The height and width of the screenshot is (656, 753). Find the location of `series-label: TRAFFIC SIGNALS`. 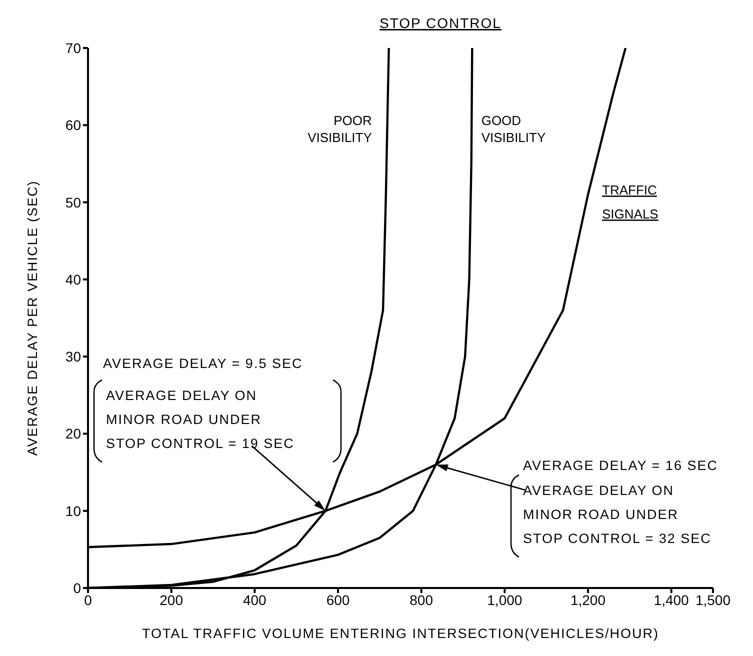

series-label: TRAFFIC SIGNALS is located at coordinates (630, 202).